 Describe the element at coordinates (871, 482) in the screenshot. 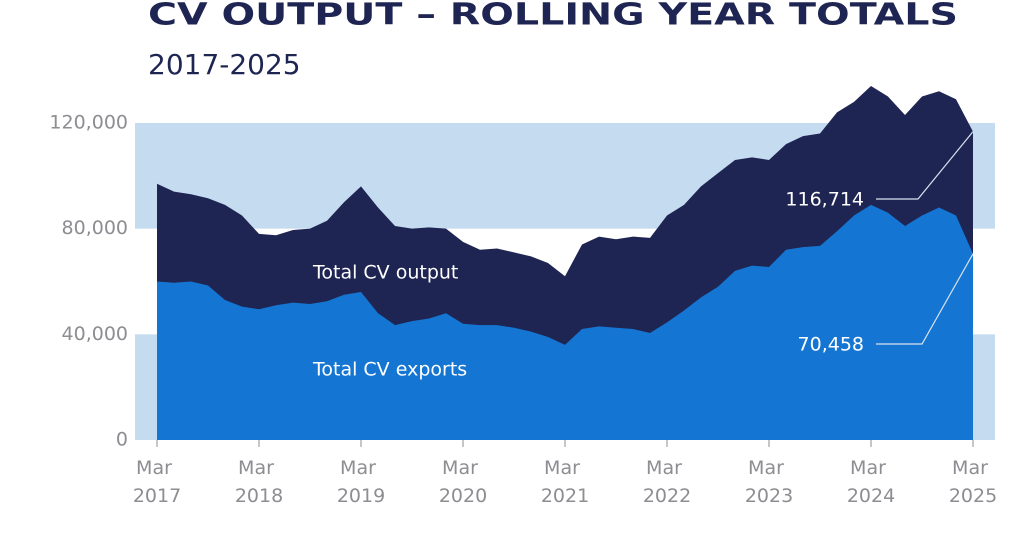

I see `x-tick-label: Mar 2024` at that location.